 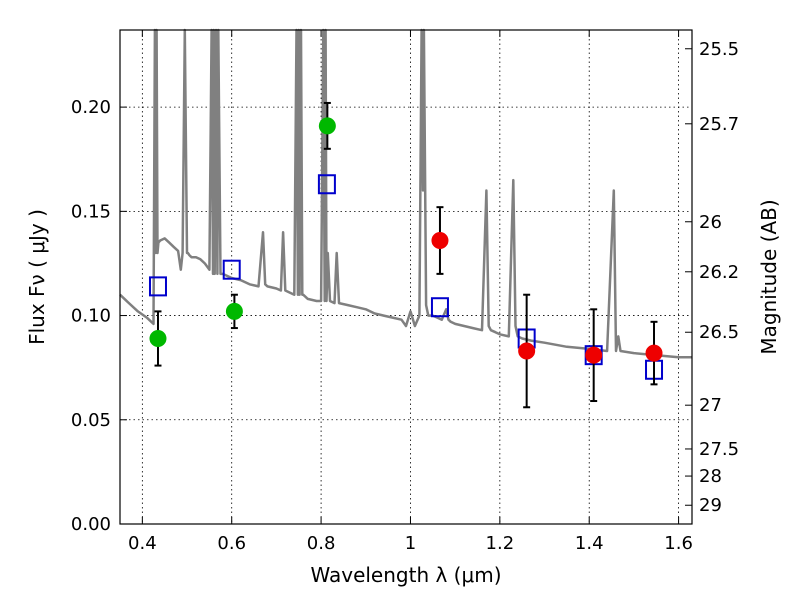 I want to click on magnitude-tick-label: 29, so click(x=710, y=505).